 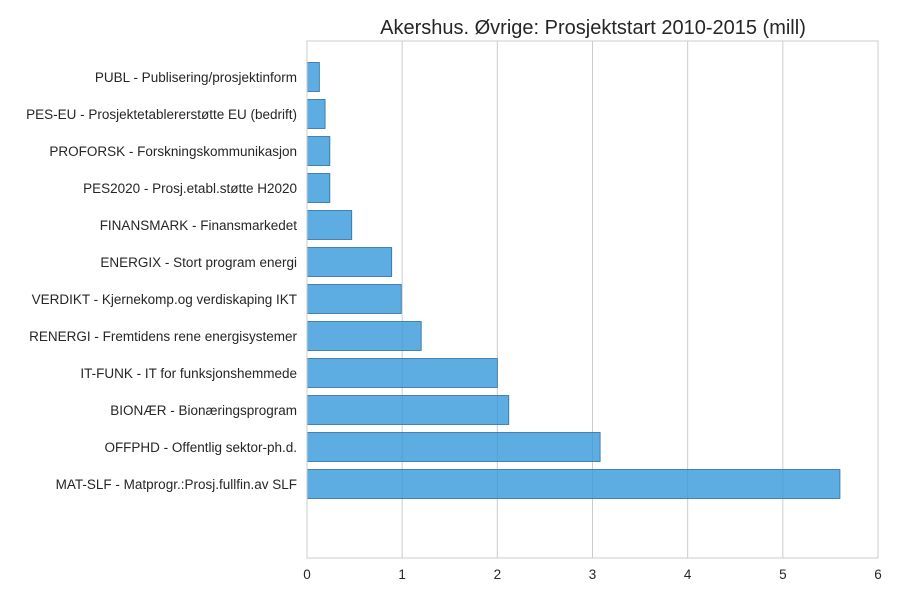 I want to click on category-label: FINANSMARK - Finansmarkedet, so click(x=199, y=225).